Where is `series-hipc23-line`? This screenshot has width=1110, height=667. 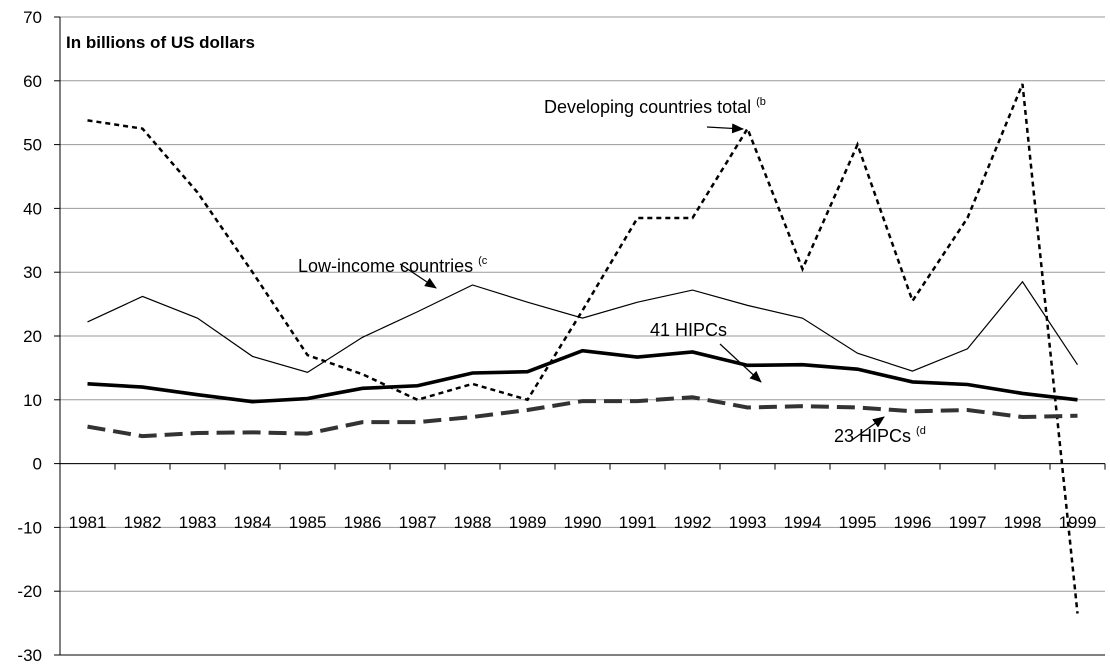
series-hipc23-line is located at coordinates (582, 417).